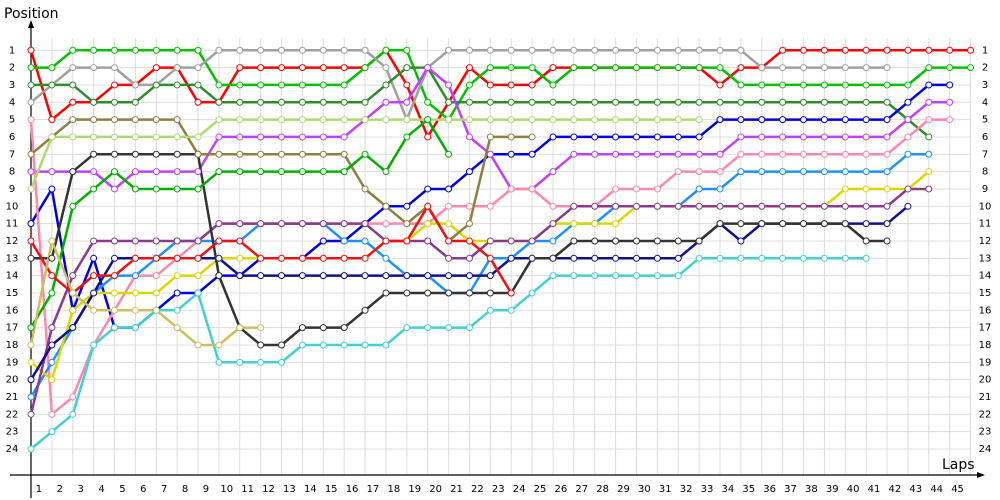 The image size is (1000, 500). I want to click on x-tick-label: 44, so click(936, 489).